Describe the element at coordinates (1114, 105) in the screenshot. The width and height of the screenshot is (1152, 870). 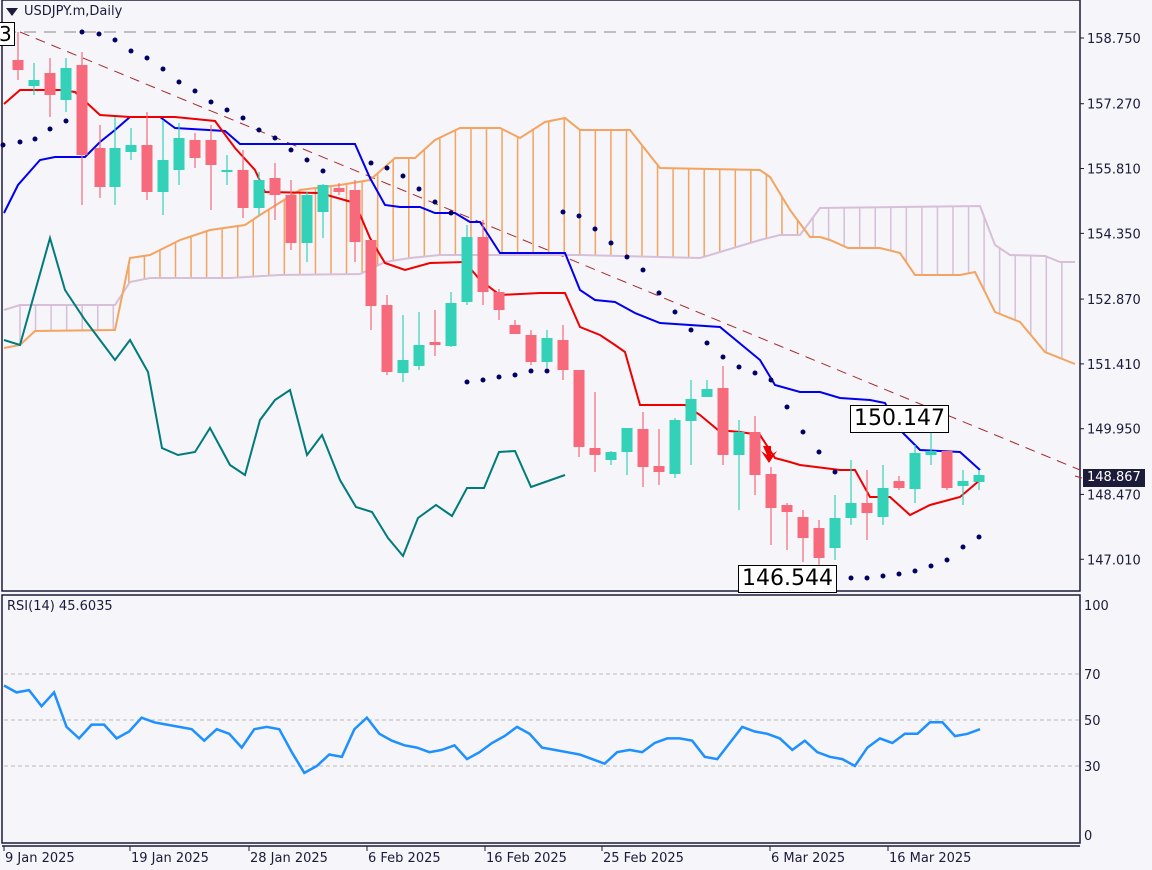
I see `price-tick-label: 157.270` at that location.